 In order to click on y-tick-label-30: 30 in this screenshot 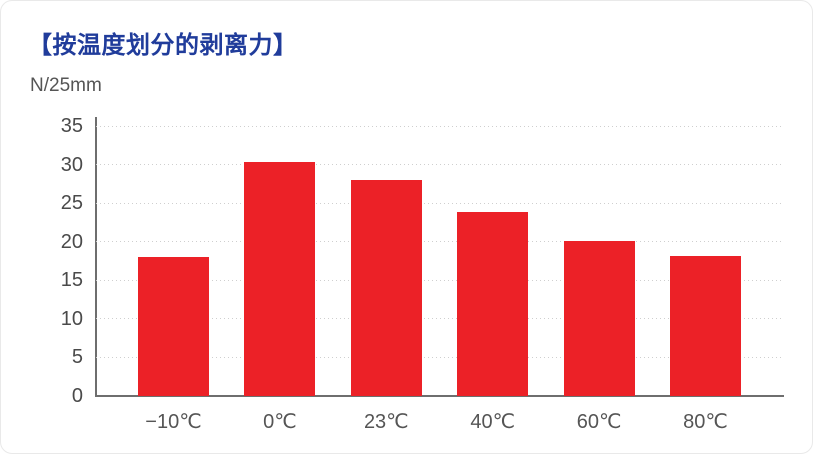, I will do `click(71, 164)`.